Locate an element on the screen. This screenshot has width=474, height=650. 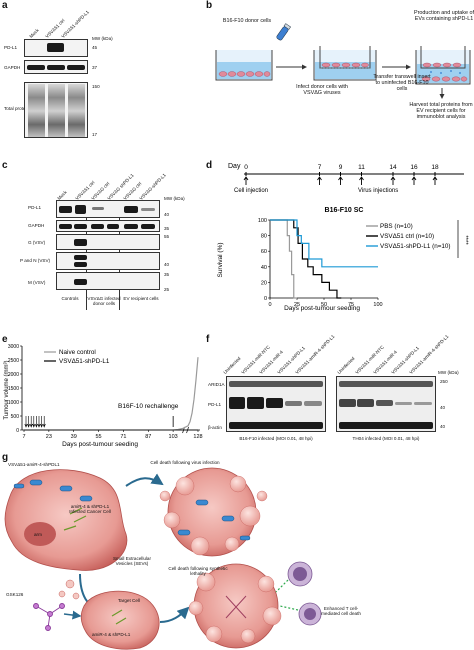
blot-m-vsv is located at coordinates (108, 281).